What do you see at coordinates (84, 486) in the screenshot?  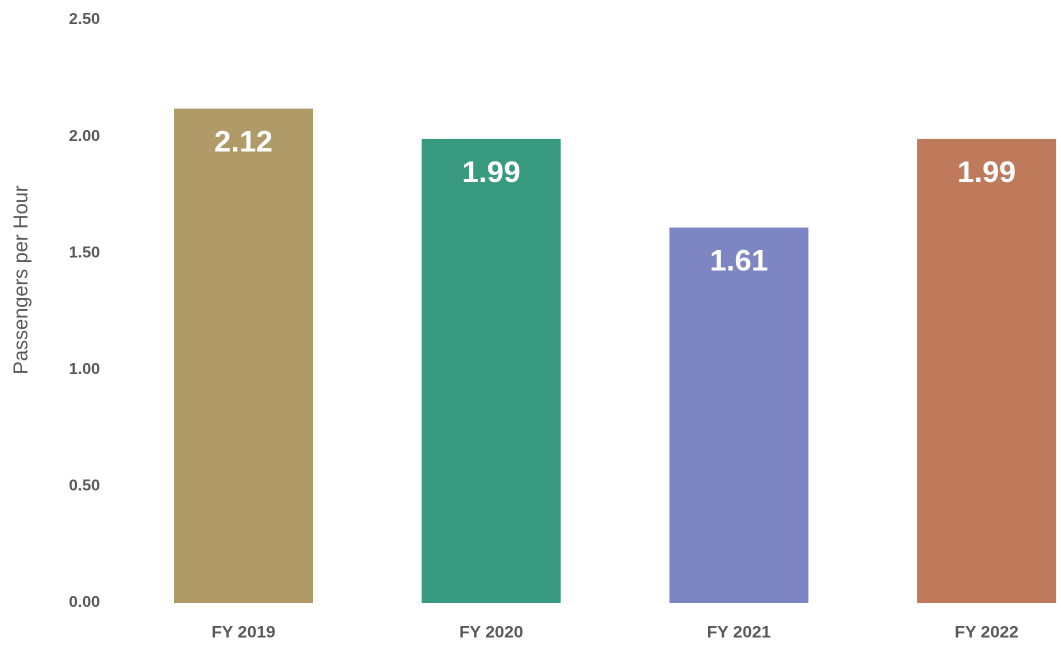 I see `y-tick-label: 0.50` at bounding box center [84, 486].